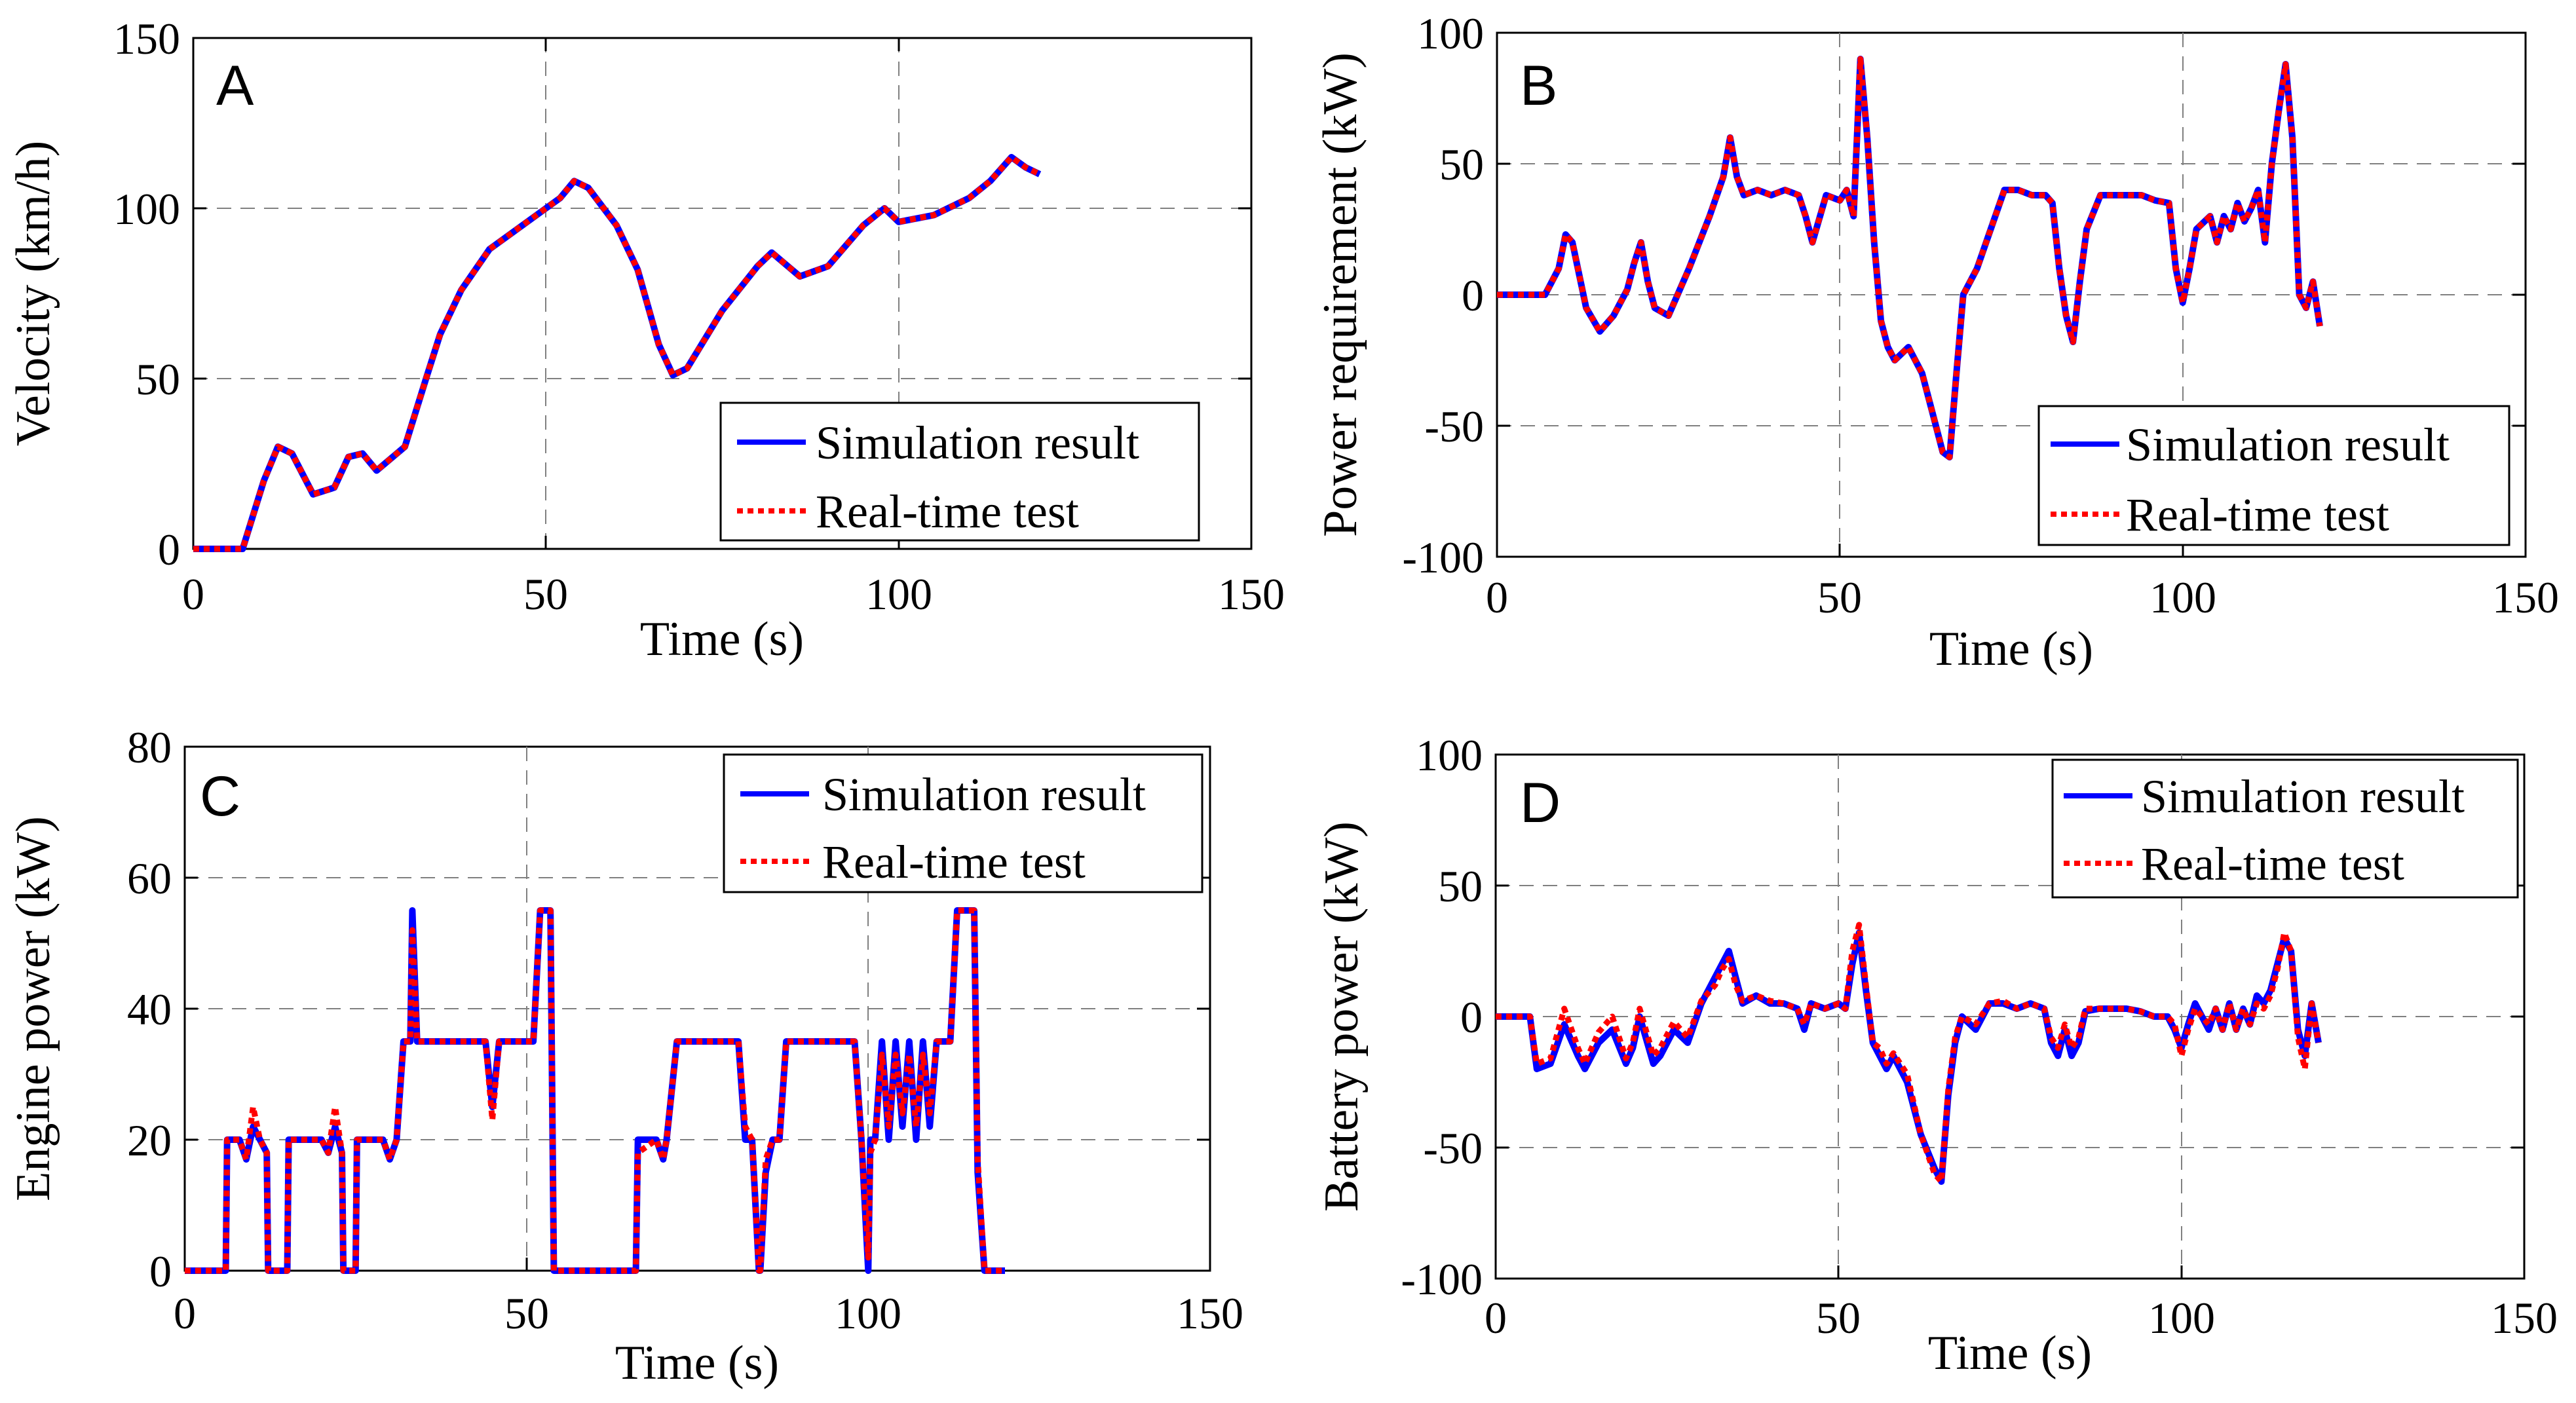 The image size is (2576, 1403). Describe the element at coordinates (2285, 828) in the screenshot. I see `panel-d-legend: Simulation result Real-time test` at that location.